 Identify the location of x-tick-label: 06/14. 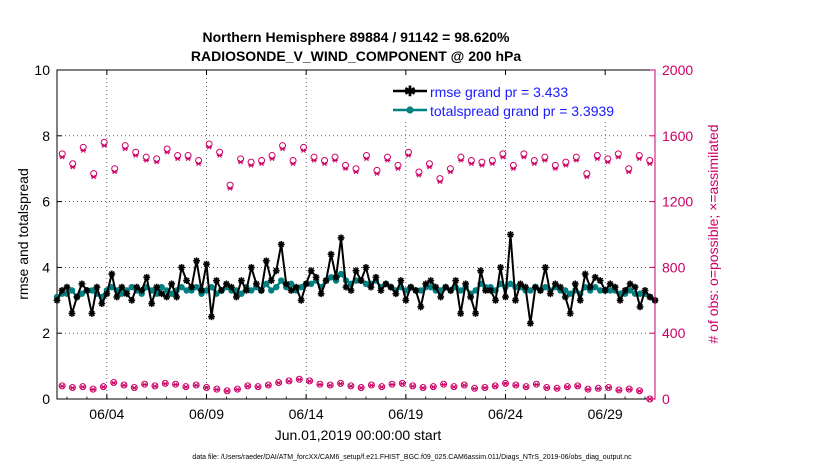
(306, 414).